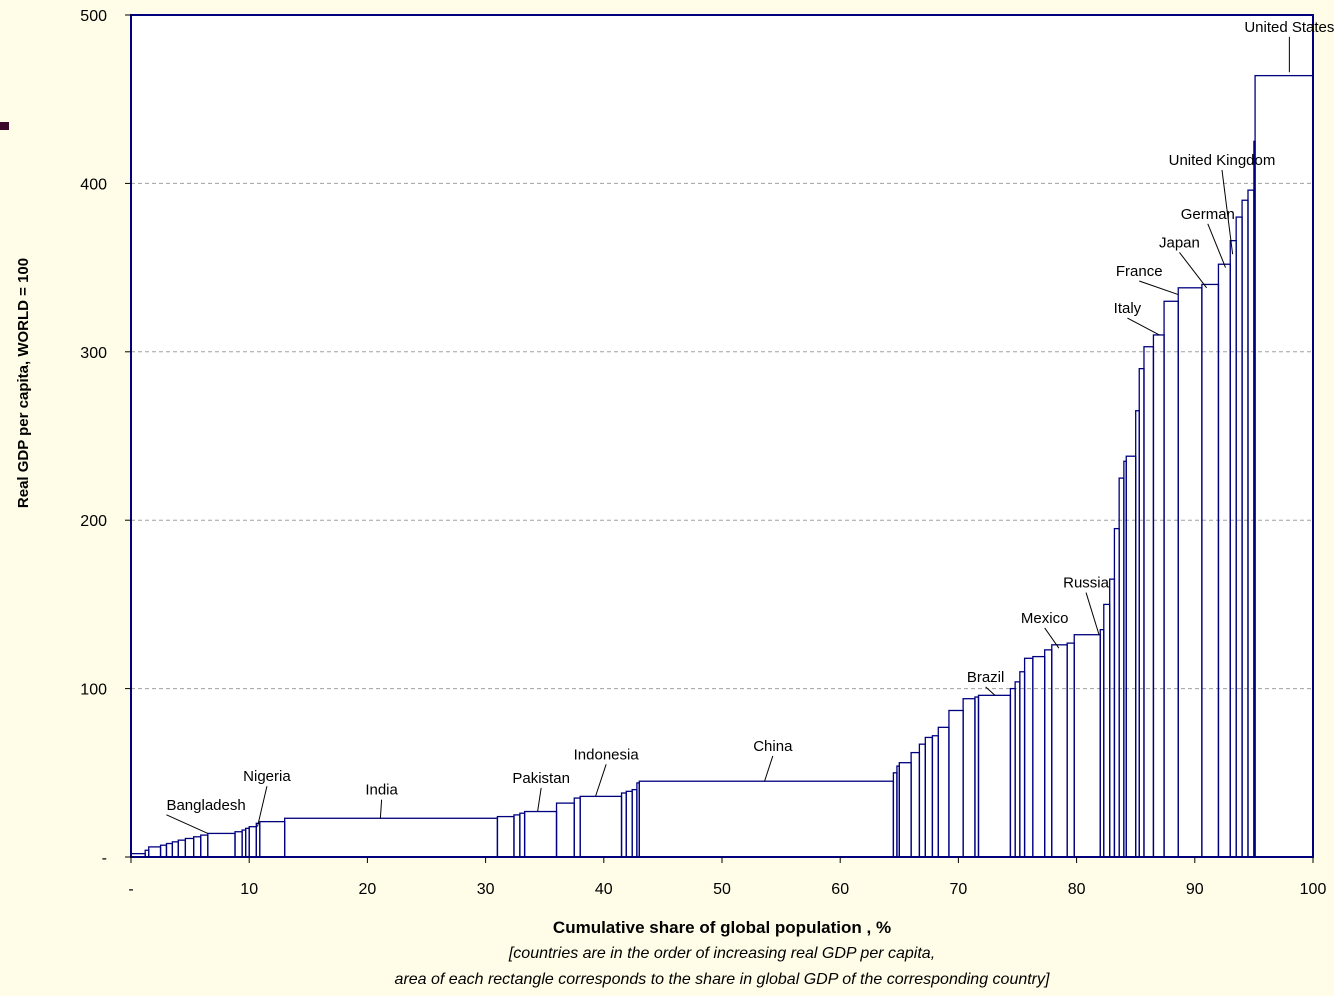  What do you see at coordinates (1179, 242) in the screenshot?
I see `country-label-japan: Japan` at bounding box center [1179, 242].